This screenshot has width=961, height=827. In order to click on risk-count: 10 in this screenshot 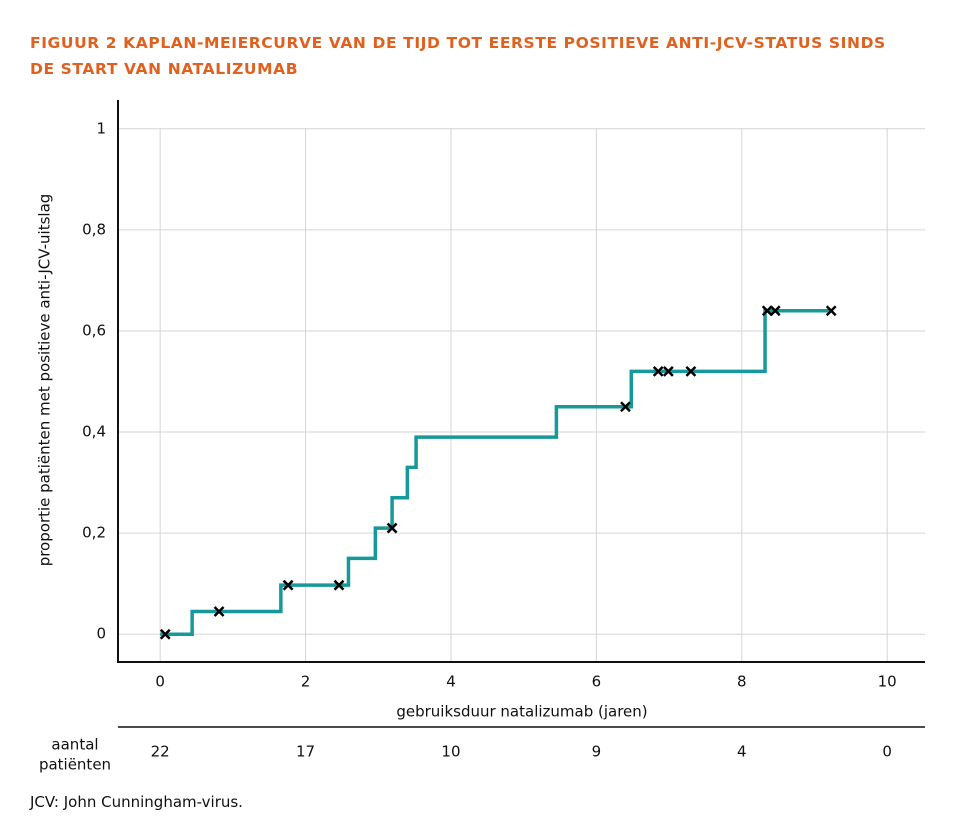, I will do `click(450, 752)`.